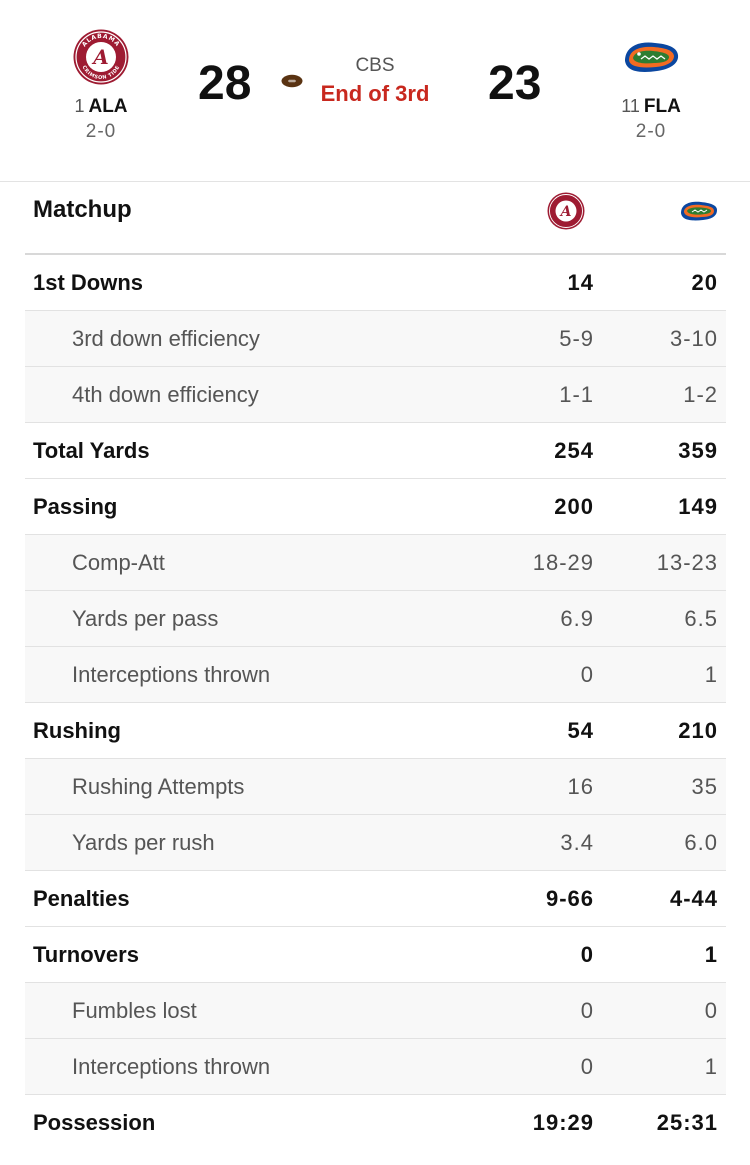 Image resolution: width=750 pixels, height=1165 pixels. I want to click on stat-value-away: 1-1, so click(576, 394).